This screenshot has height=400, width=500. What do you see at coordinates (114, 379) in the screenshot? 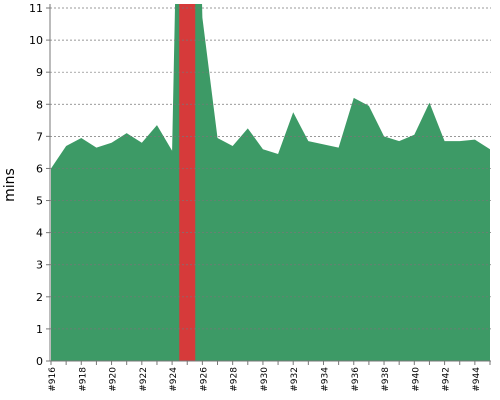
I see `x-tick-label: #920` at bounding box center [114, 379].